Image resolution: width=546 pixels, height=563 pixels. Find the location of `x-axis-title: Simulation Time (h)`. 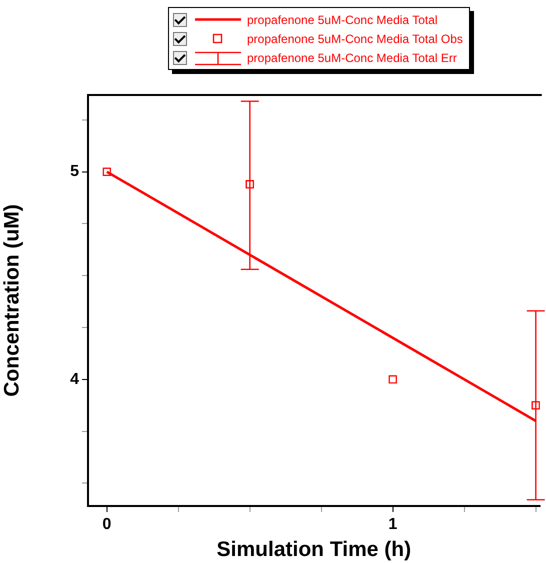

x-axis-title: Simulation Time (h) is located at coordinates (314, 550).